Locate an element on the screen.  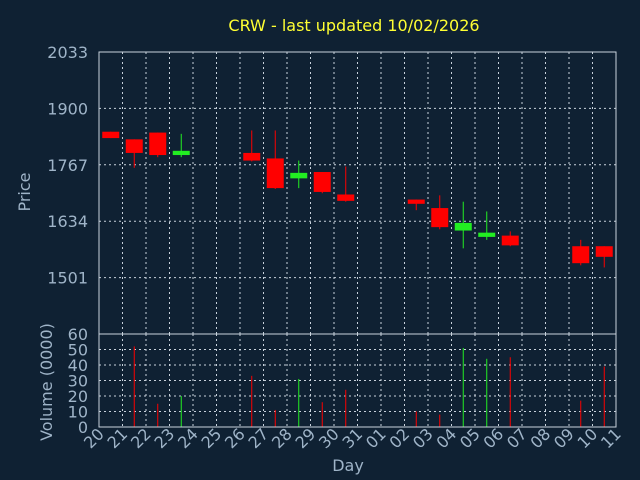
volume-tick-label: 30 is located at coordinates (78, 381).